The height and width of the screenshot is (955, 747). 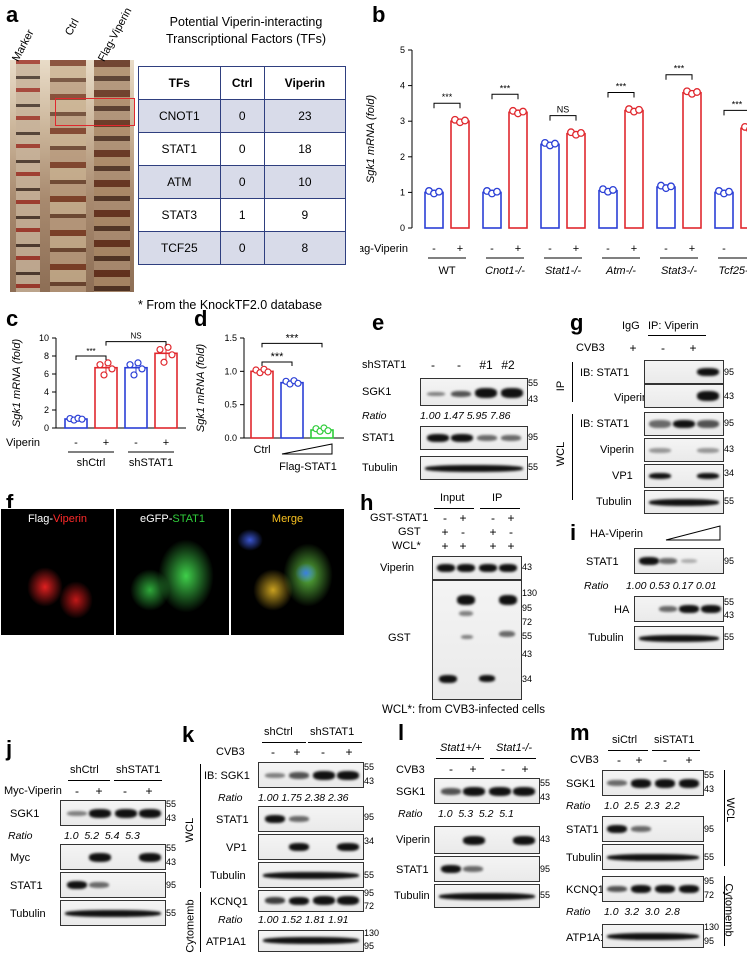 I want to click on h-mw-43: 43, so click(x=527, y=567).